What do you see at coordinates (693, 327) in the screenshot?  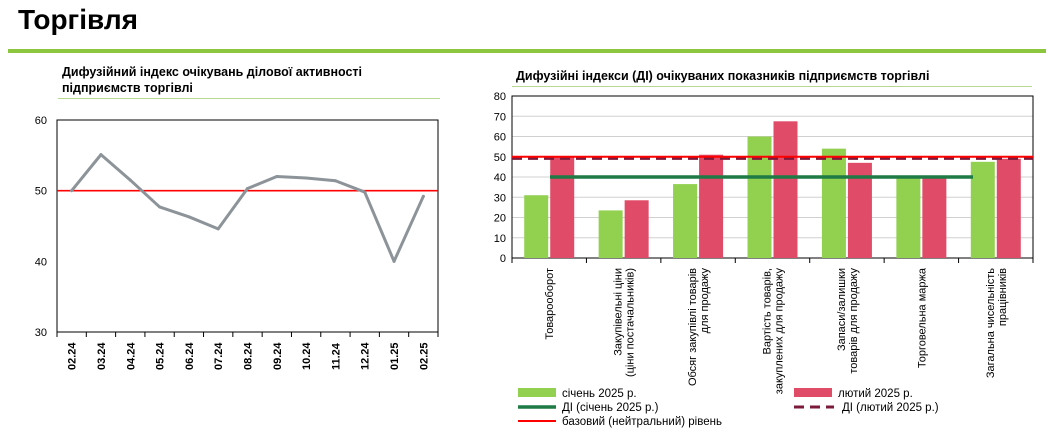 I see `bar-category-label: Обсяг закупівлі товарів` at bounding box center [693, 327].